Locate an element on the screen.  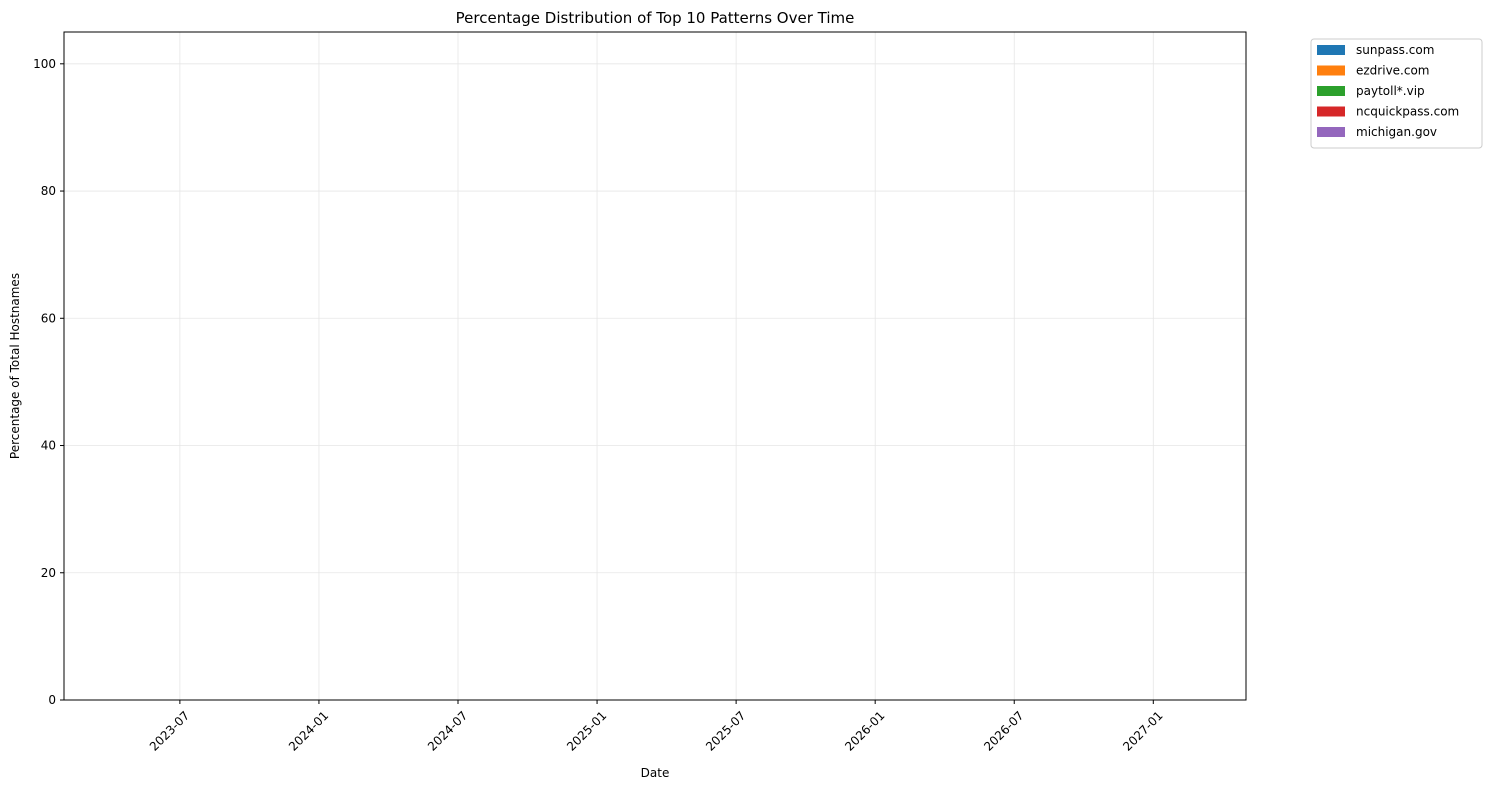
y-axis: 0 20 40 60 80 100 is located at coordinates (48, 382).